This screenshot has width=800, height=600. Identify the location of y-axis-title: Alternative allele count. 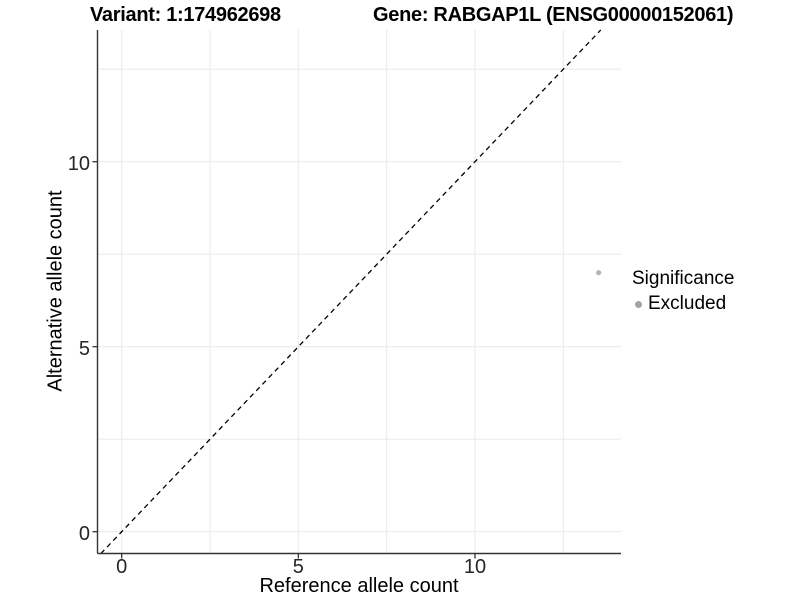
(55, 291).